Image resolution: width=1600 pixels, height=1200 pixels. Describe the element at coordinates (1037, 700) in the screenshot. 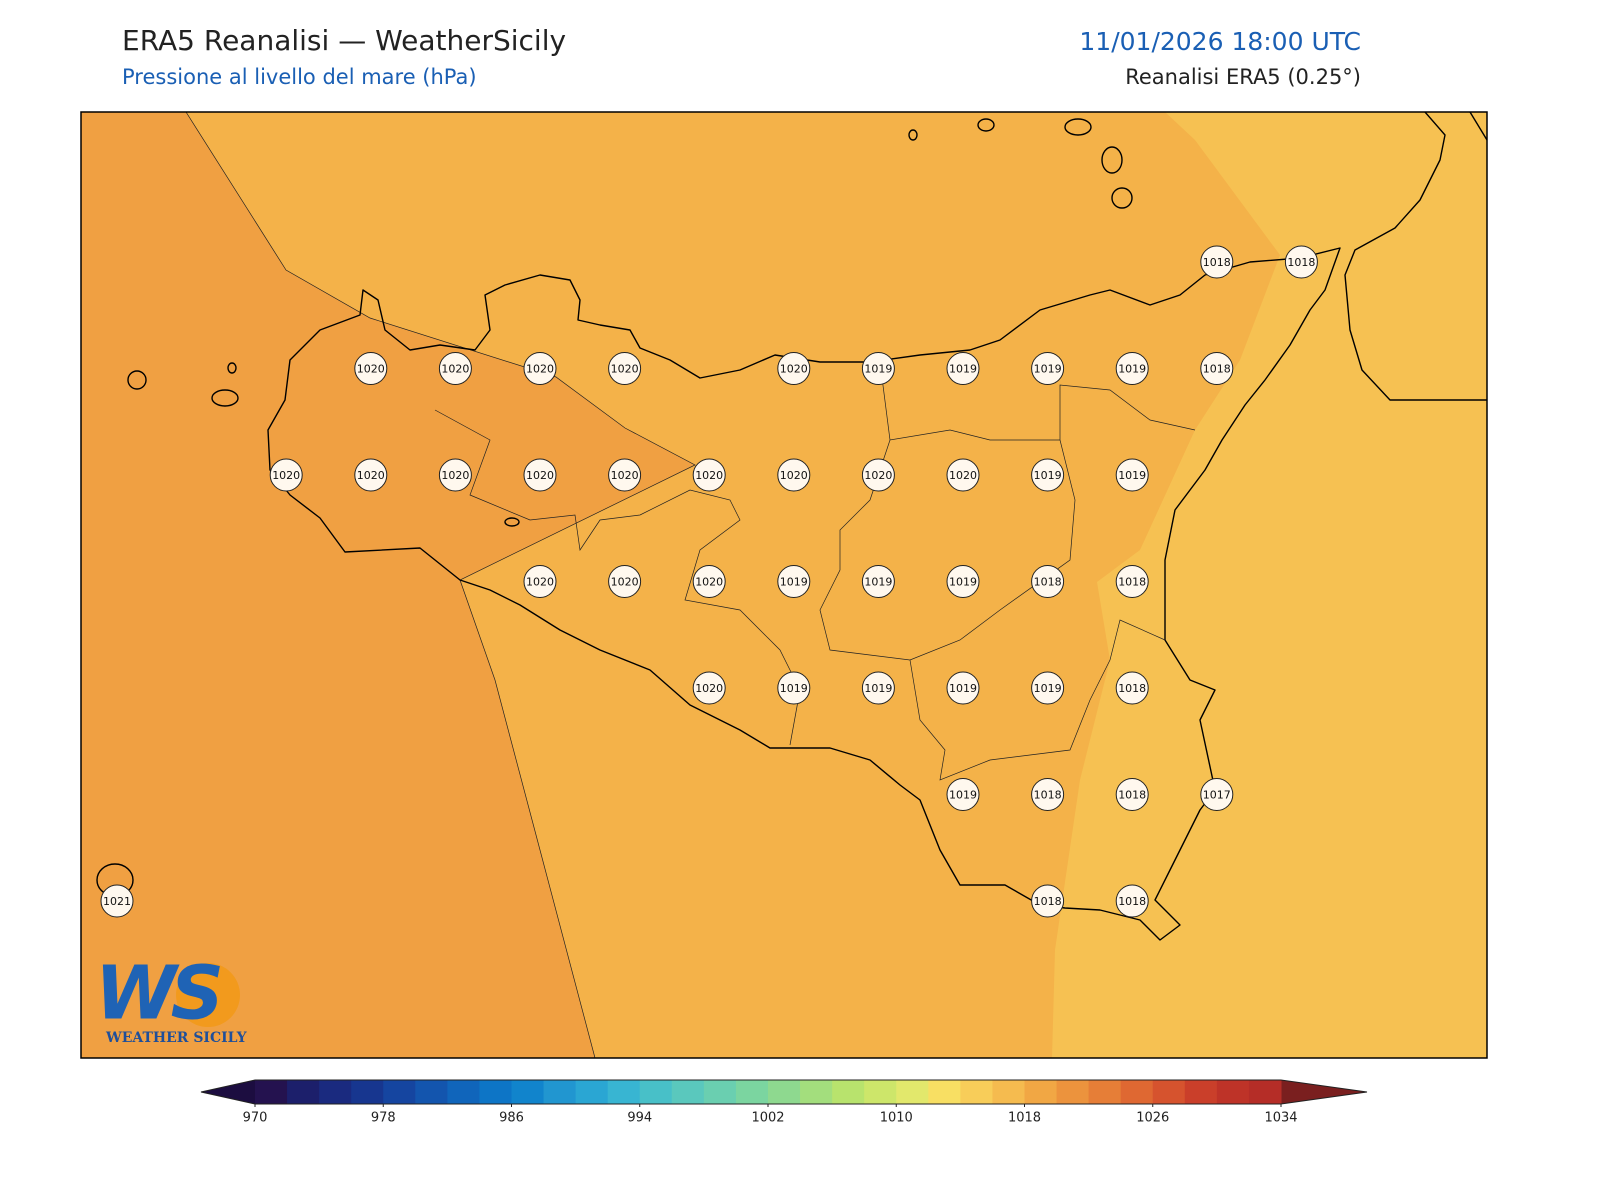

I see `province-borders` at that location.